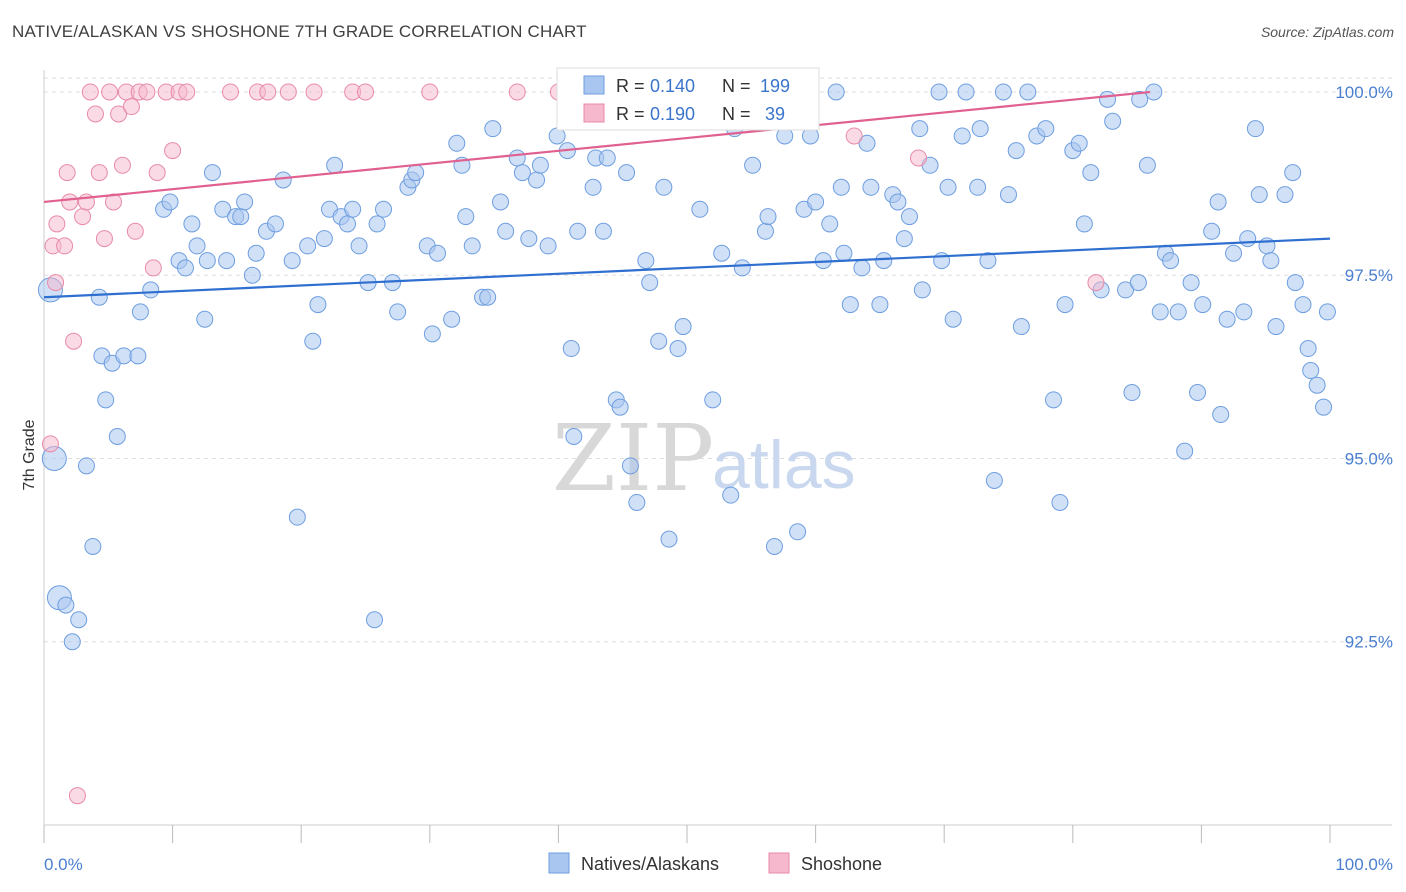 The height and width of the screenshot is (892, 1406). I want to click on trend-line-natives-alaskans, so click(687, 268).